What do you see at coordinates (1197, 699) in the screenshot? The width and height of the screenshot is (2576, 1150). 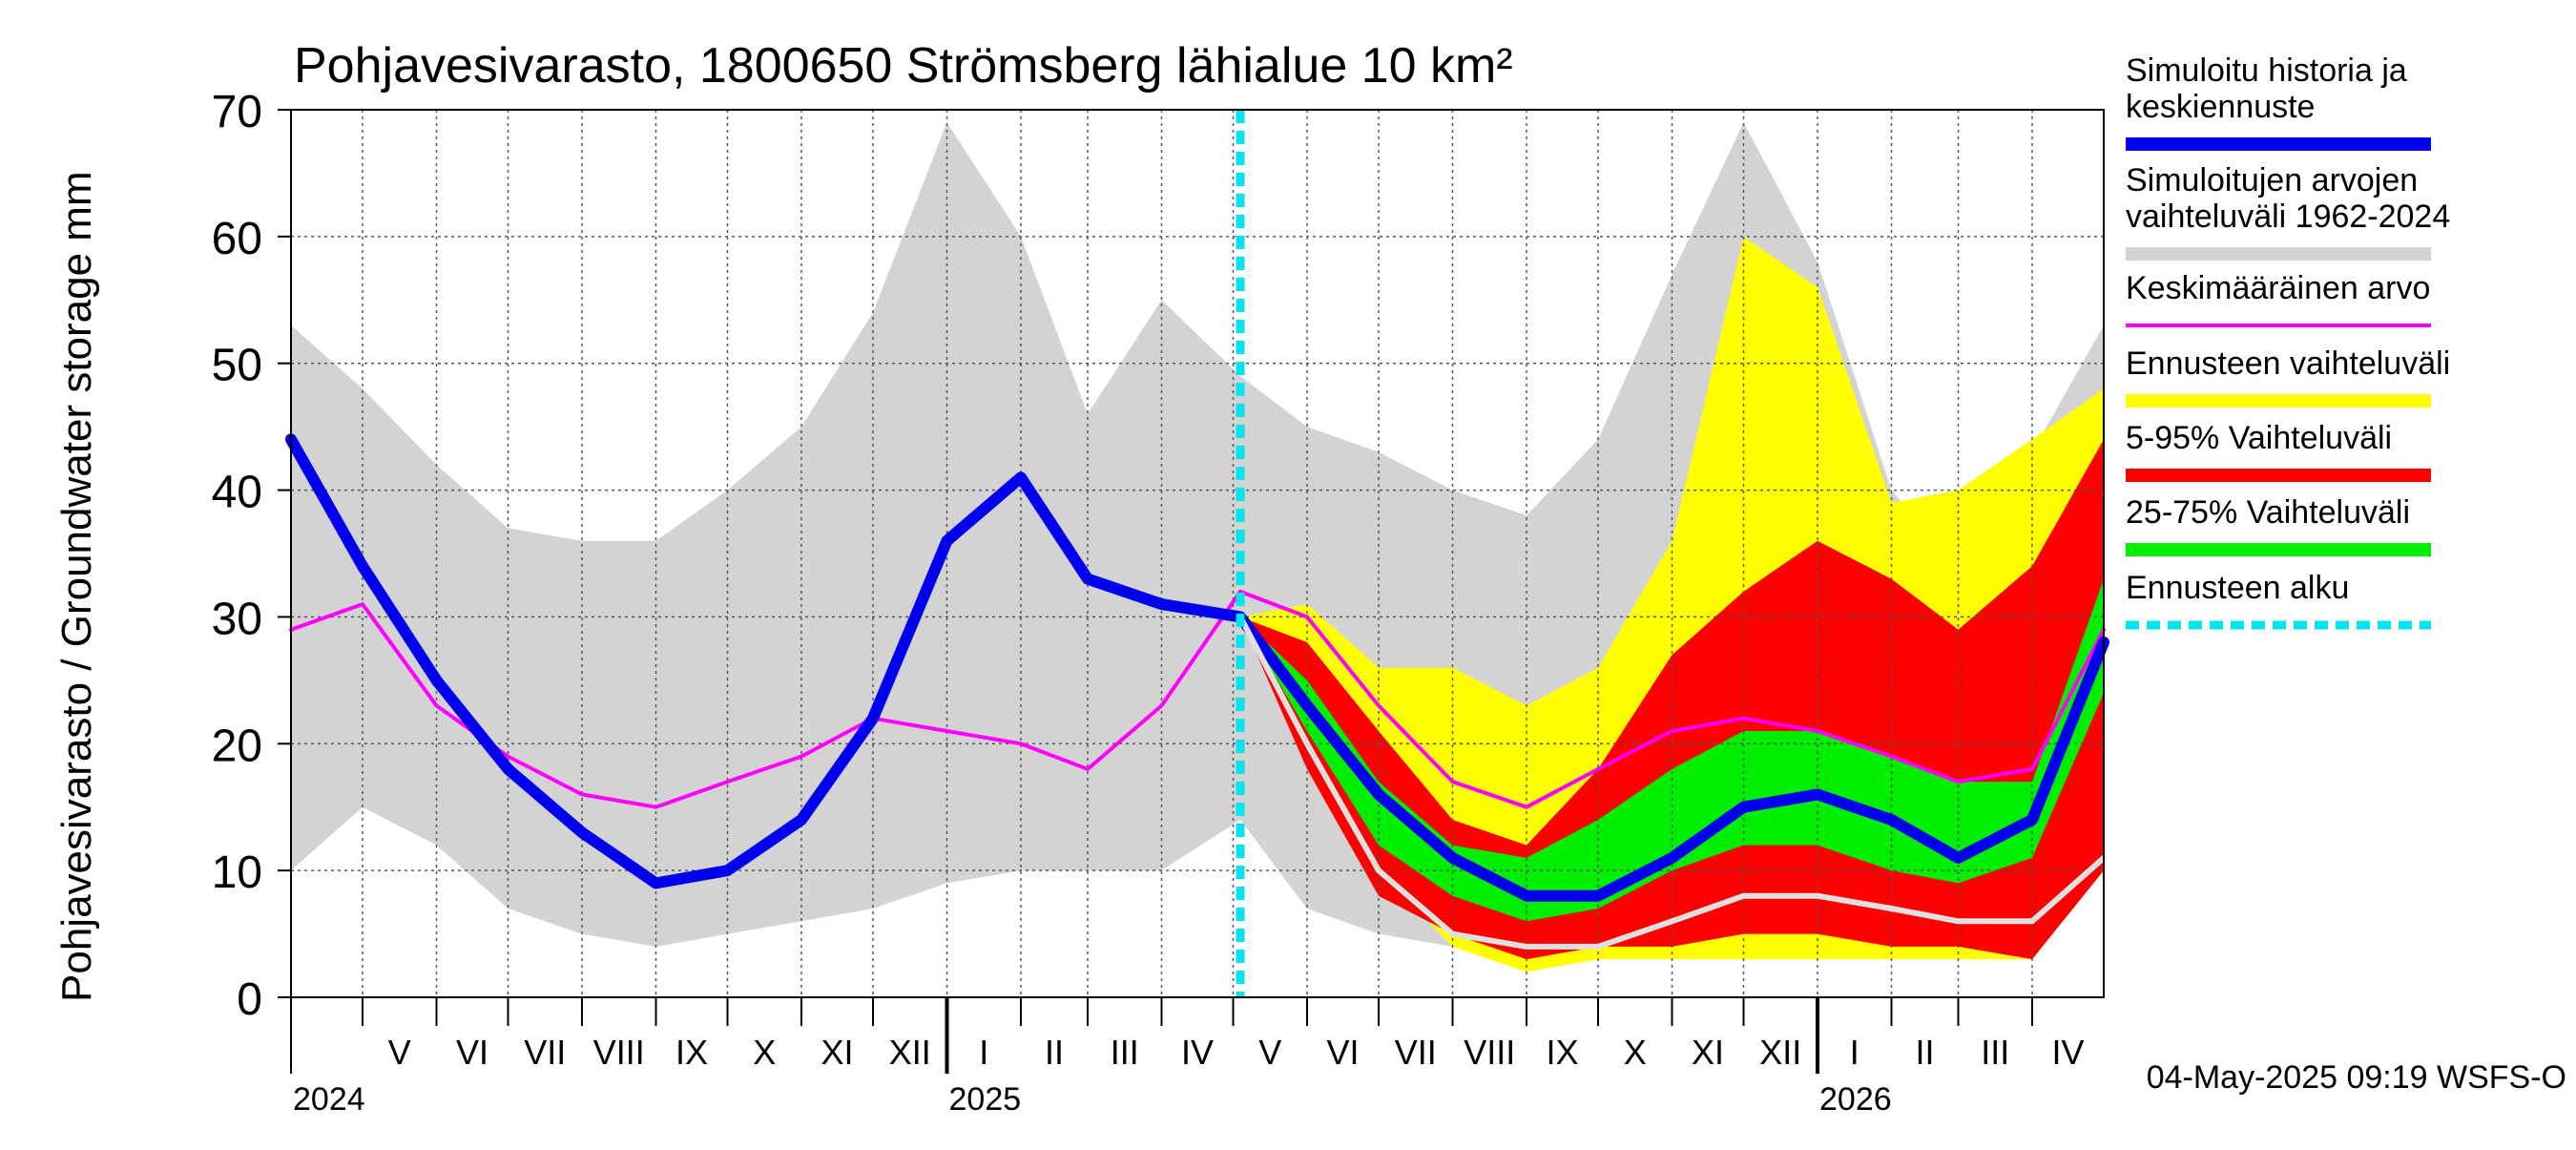 I see `line-keskim-r-inen-arvo` at bounding box center [1197, 699].